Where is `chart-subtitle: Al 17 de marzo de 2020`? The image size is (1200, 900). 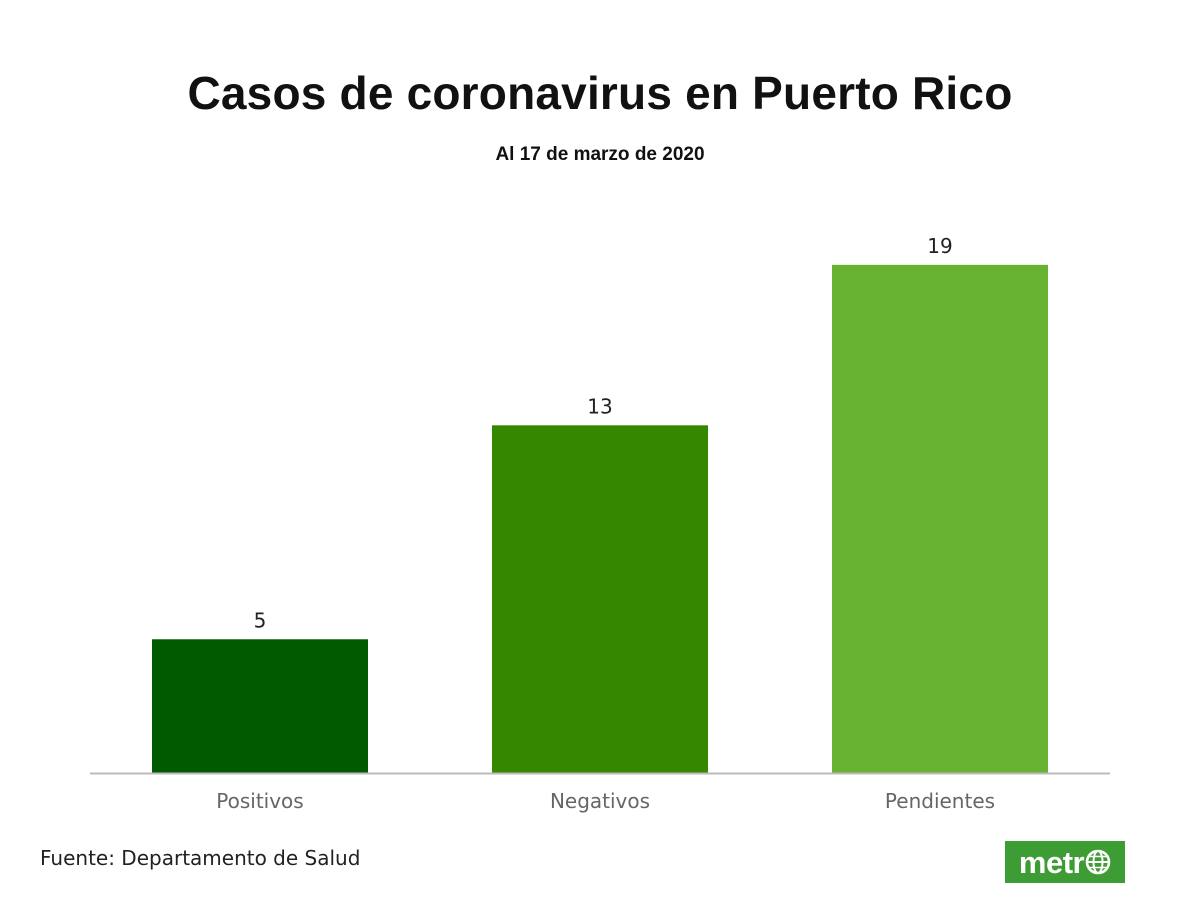
chart-subtitle: Al 17 de marzo de 2020 is located at coordinates (600, 154).